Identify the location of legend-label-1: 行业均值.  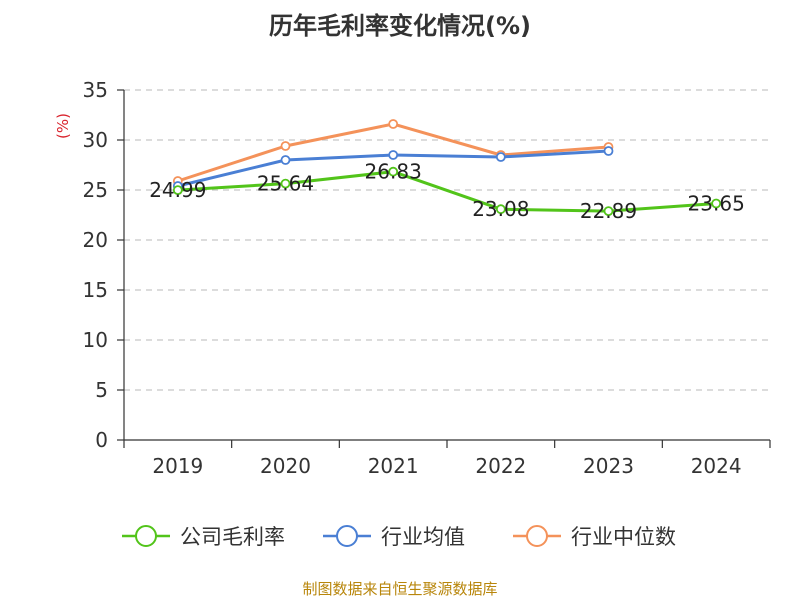
(423, 537).